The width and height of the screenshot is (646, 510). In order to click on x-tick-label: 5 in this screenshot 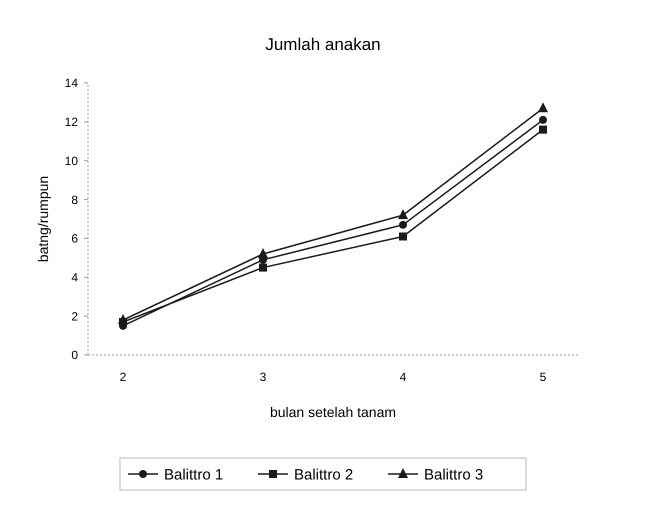, I will do `click(543, 377)`.